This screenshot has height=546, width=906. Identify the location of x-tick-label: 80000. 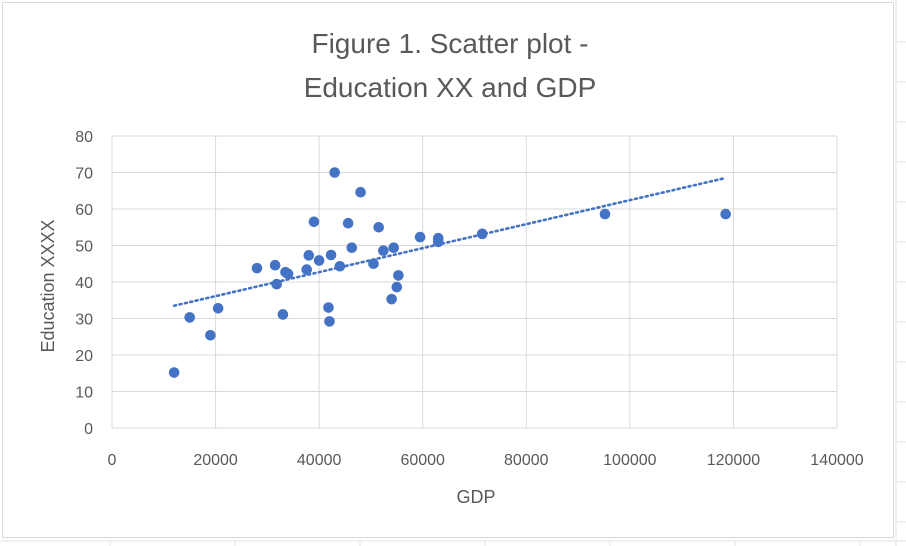
(526, 460).